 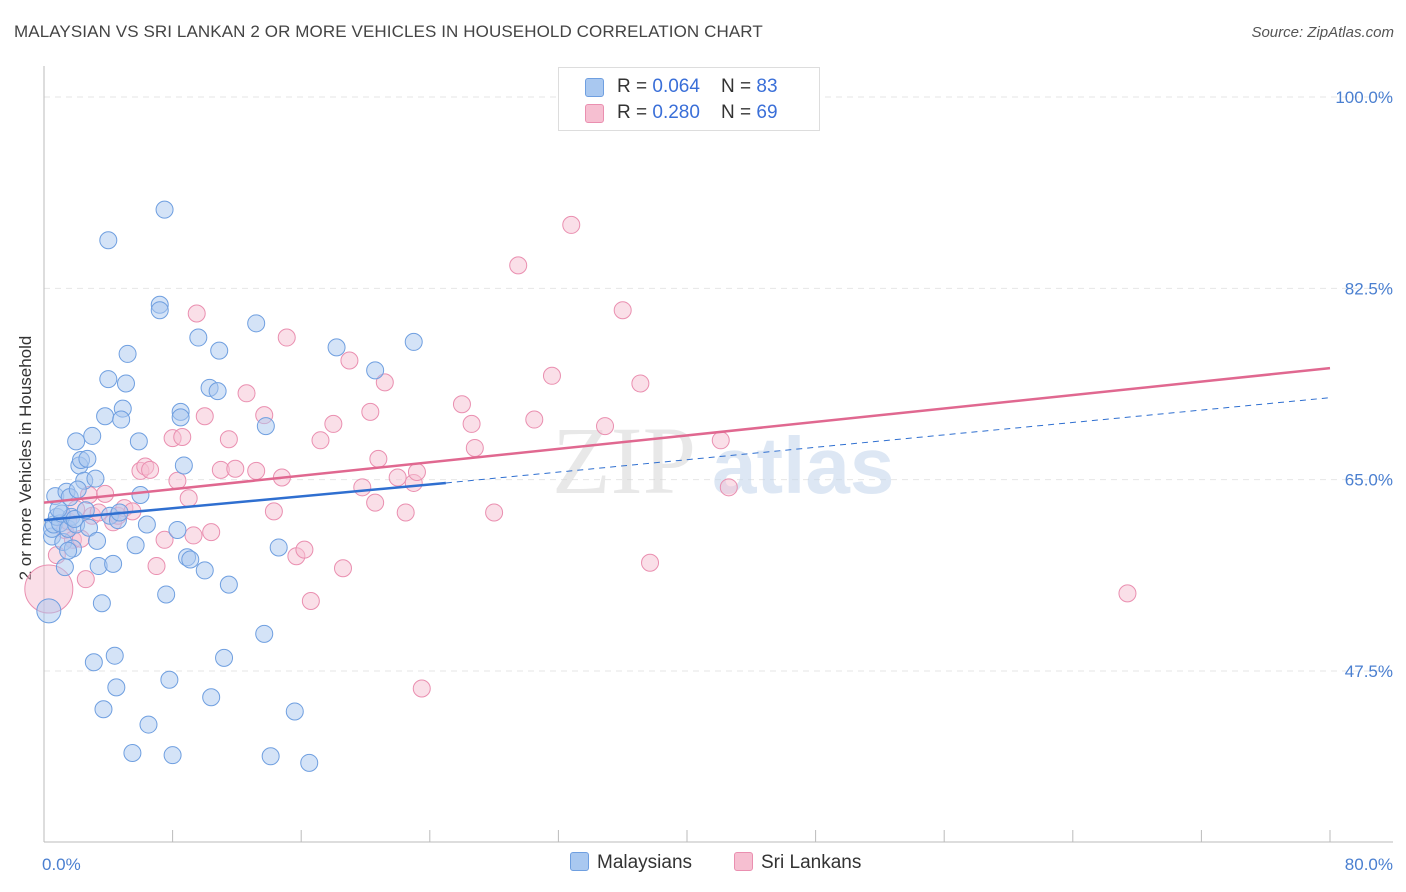 I want to click on series-legend-sri-lankans: Sri Lankans, so click(x=797, y=863).